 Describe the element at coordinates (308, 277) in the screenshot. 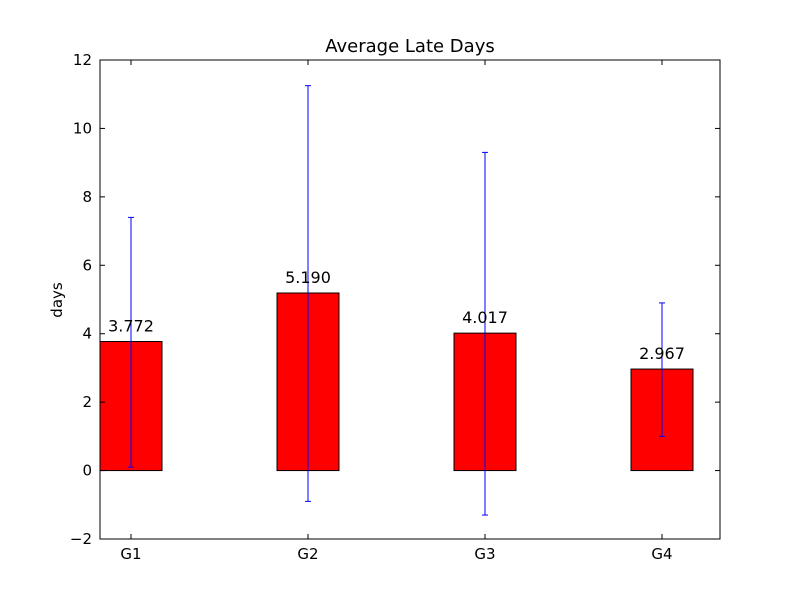

I see `data-label-G2: 5.190` at that location.